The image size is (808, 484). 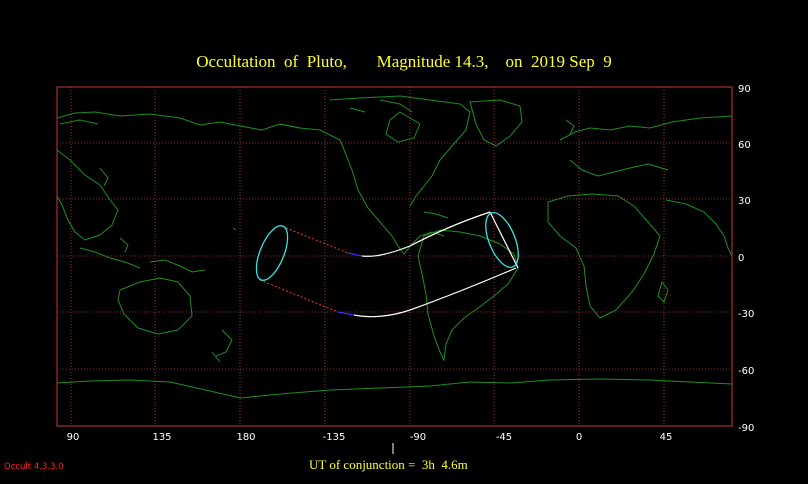 What do you see at coordinates (334, 437) in the screenshot?
I see `lon-tick: -135` at bounding box center [334, 437].